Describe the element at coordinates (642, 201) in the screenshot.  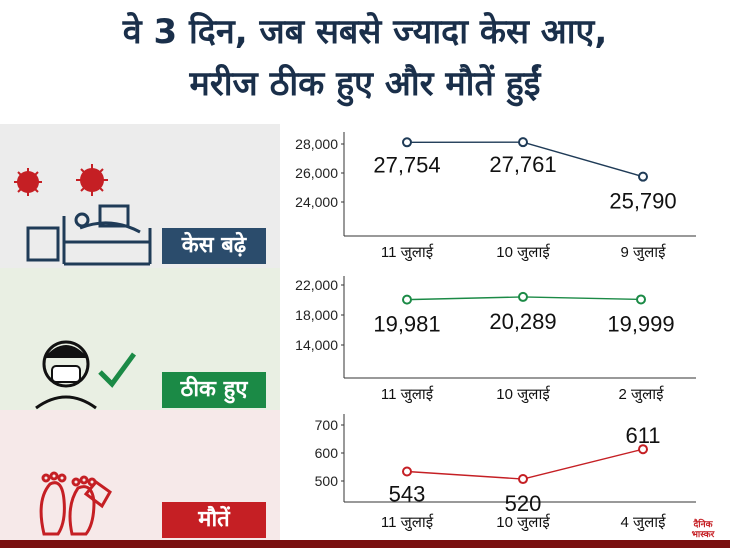
I see `data-label: 25,790` at that location.